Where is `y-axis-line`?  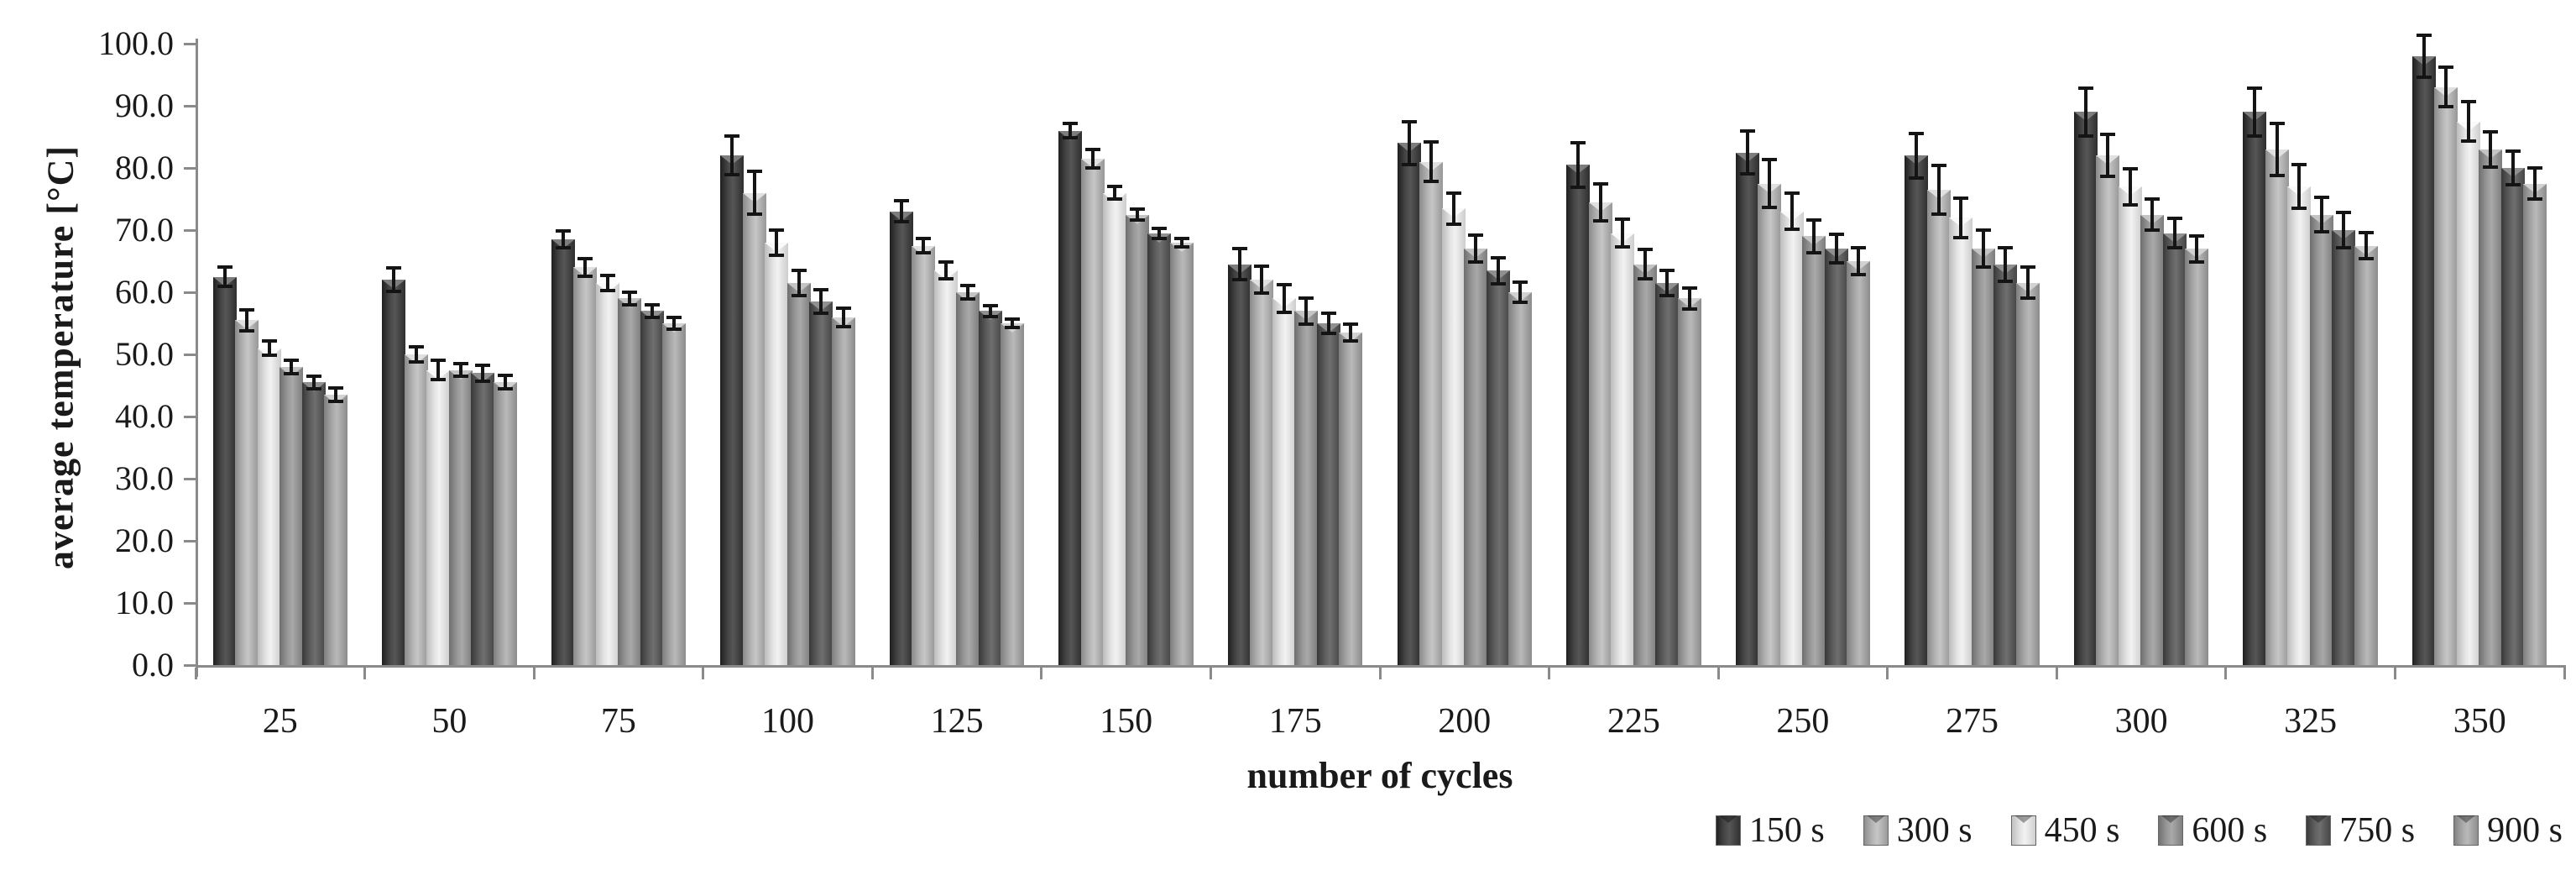
y-axis-line is located at coordinates (197, 358).